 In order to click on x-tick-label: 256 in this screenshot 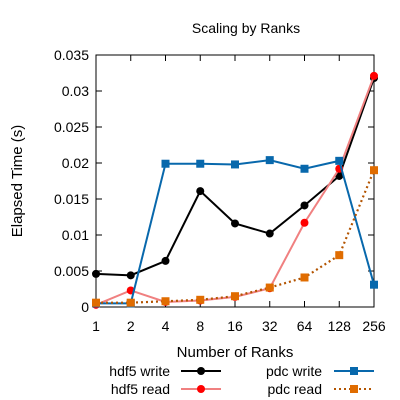, I will do `click(374, 326)`.